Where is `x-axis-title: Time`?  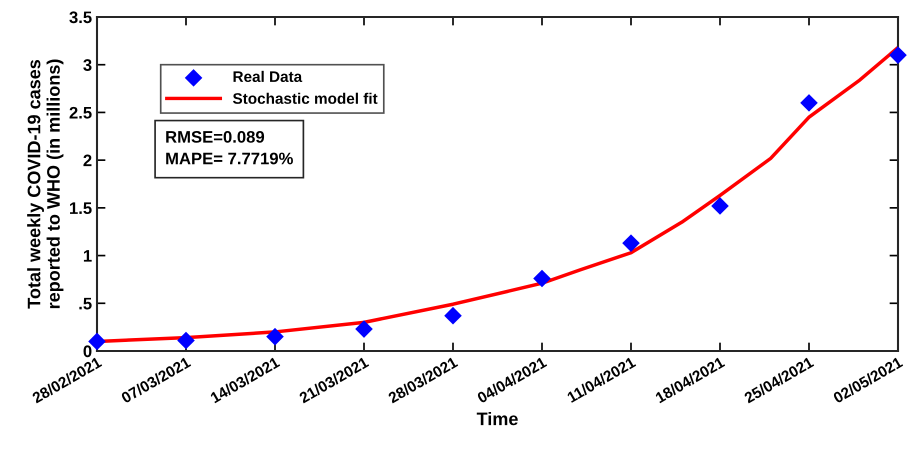 x-axis-title: Time is located at coordinates (497, 419).